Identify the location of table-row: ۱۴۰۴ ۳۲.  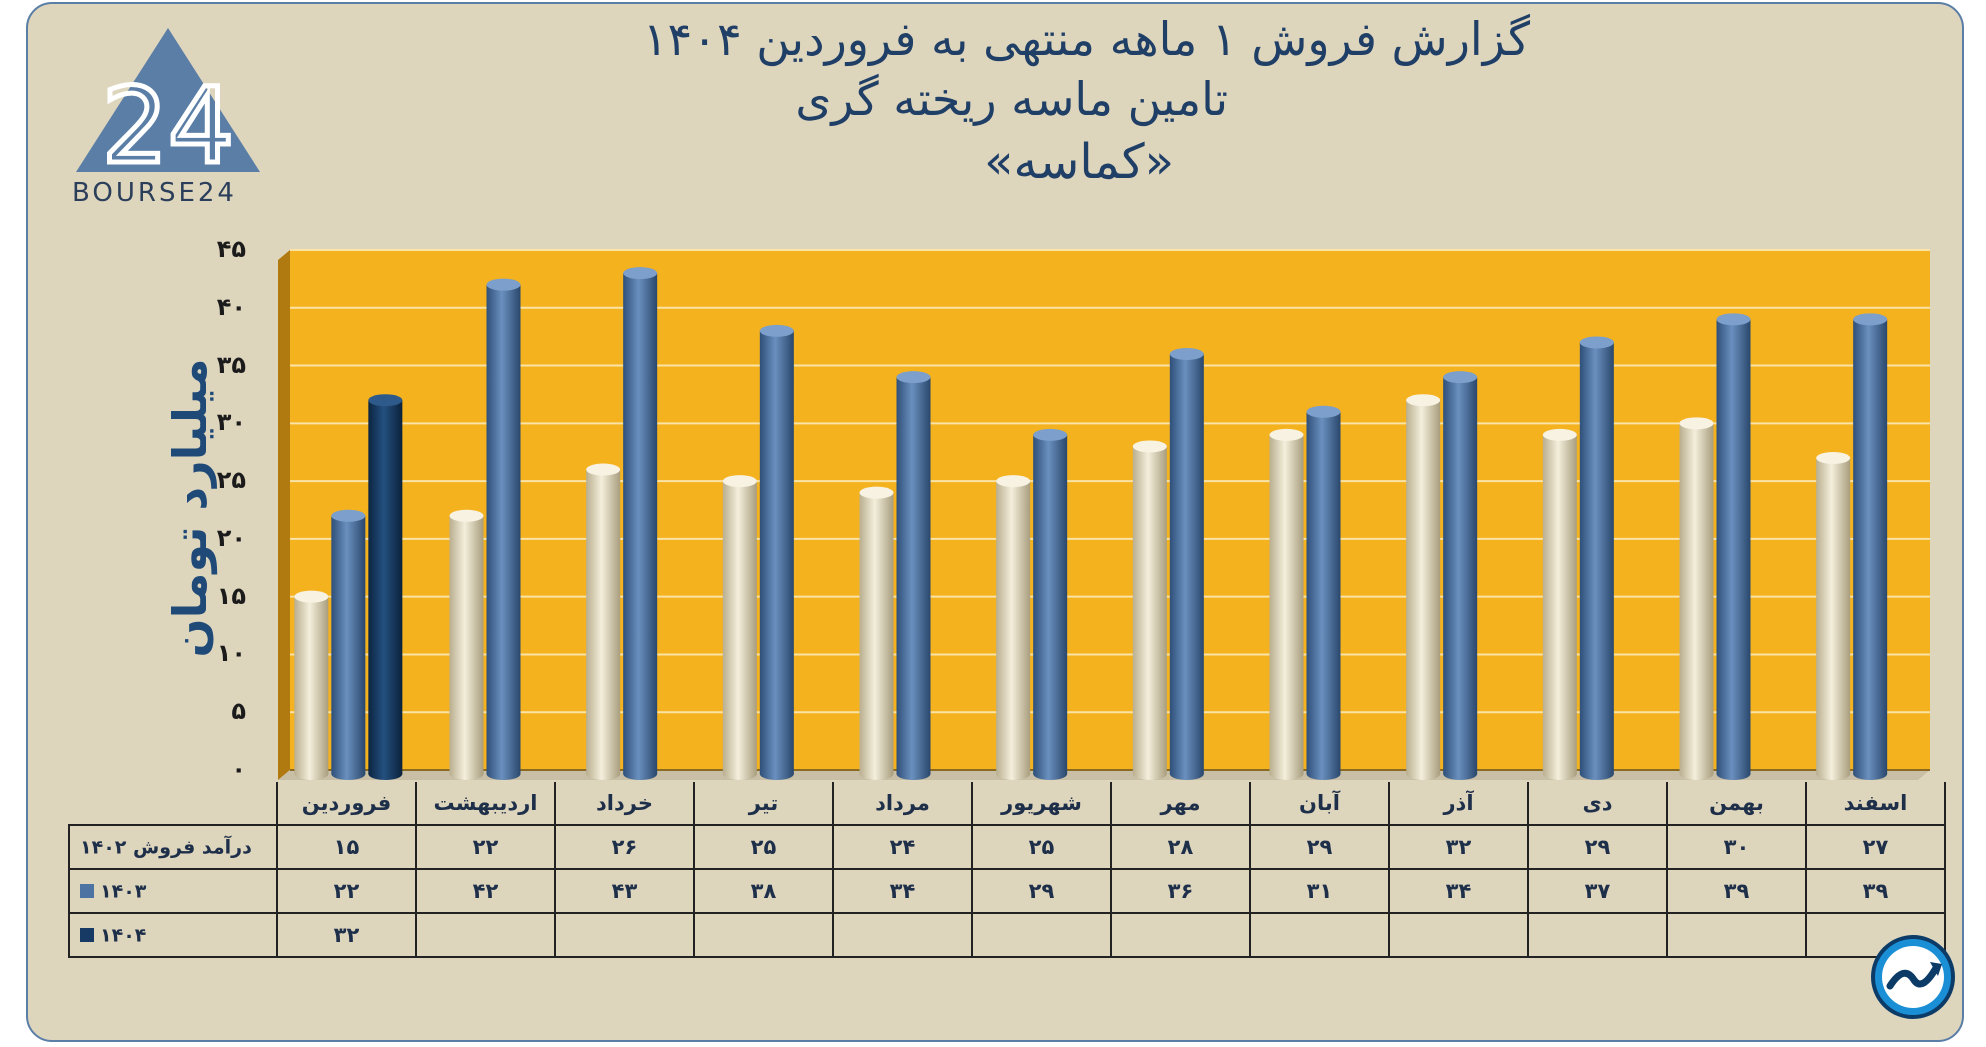
(1007, 935).